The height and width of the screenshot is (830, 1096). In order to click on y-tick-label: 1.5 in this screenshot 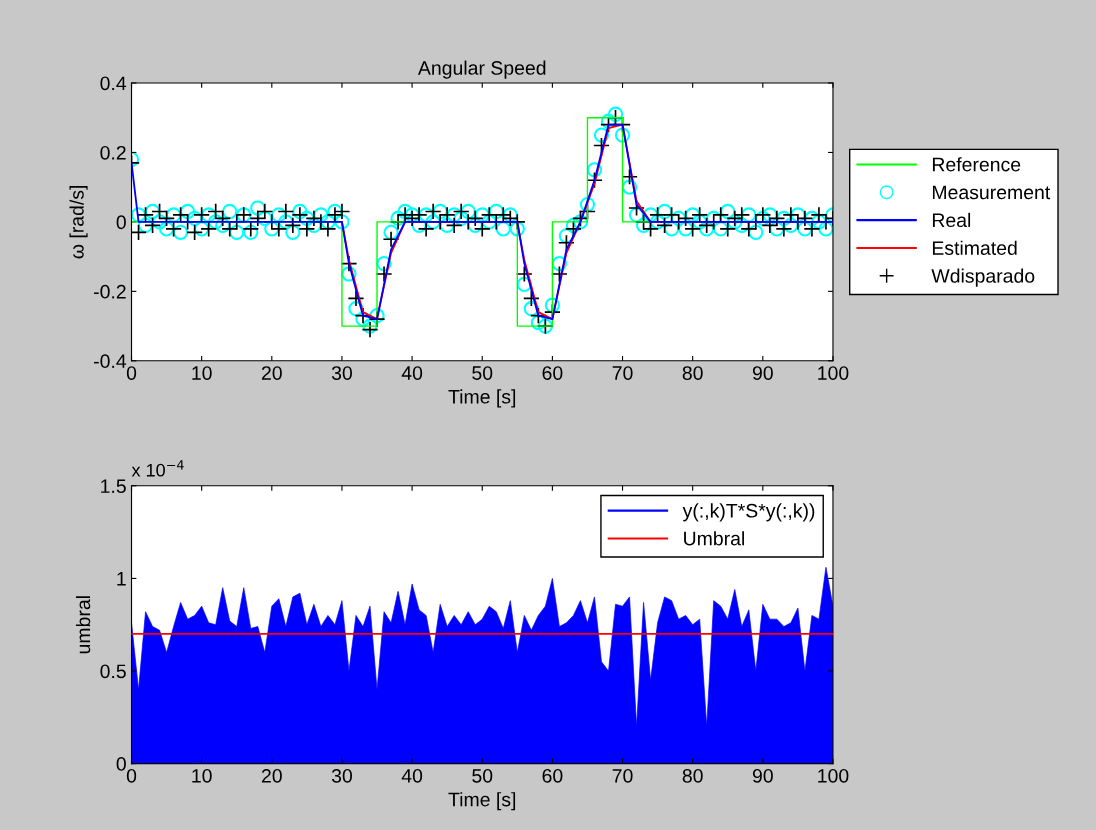, I will do `click(113, 486)`.